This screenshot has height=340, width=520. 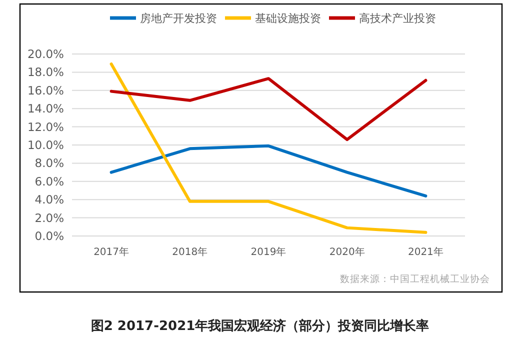 What do you see at coordinates (45, 145) in the screenshot?
I see `y-tick-label: 10.0%` at bounding box center [45, 145].